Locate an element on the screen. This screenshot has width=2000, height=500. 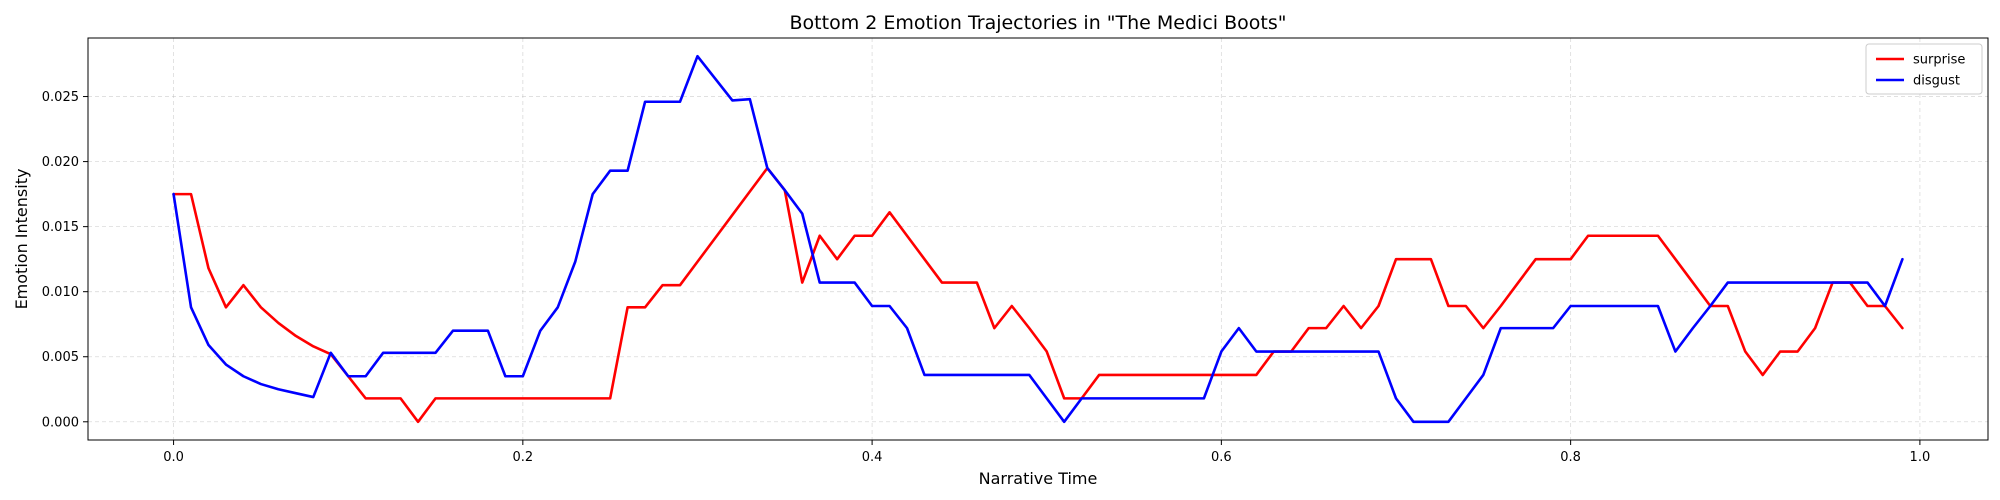
legend-label-surprise: surprise is located at coordinates (1939, 60).